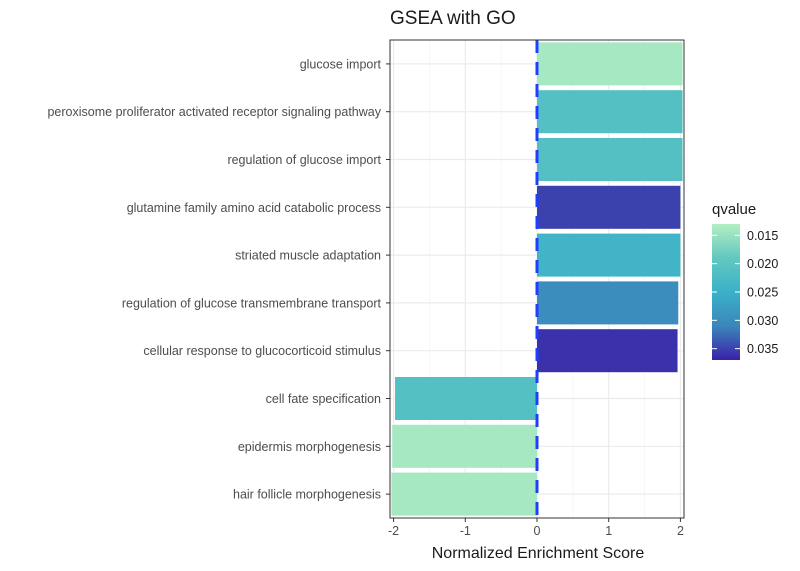 Image resolution: width=800 pixels, height=571 pixels. I want to click on y-tick-label: striated muscle adaptation, so click(308, 256).